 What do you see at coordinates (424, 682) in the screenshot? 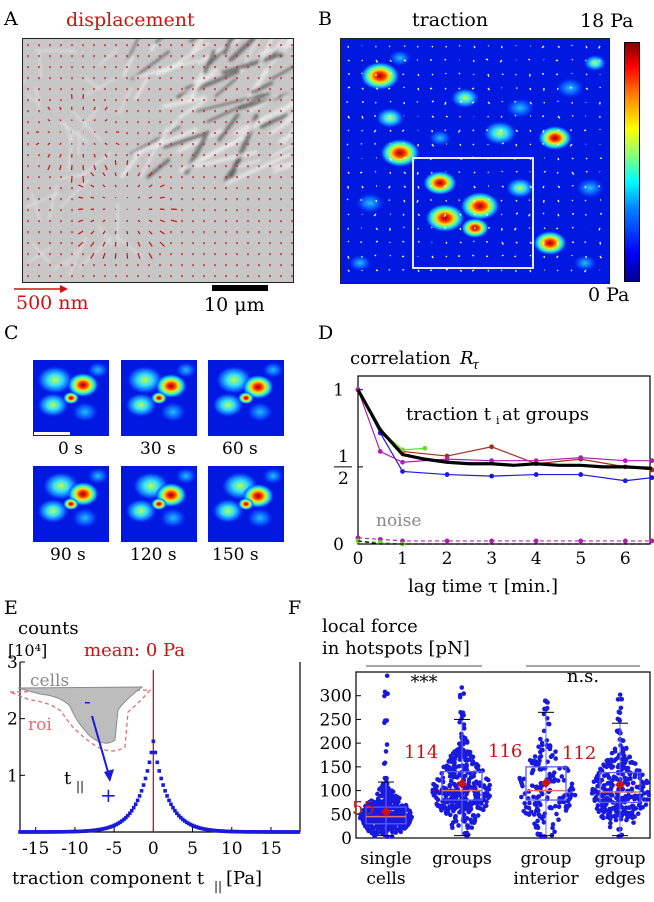
I see `significance-label: ***` at bounding box center [424, 682].